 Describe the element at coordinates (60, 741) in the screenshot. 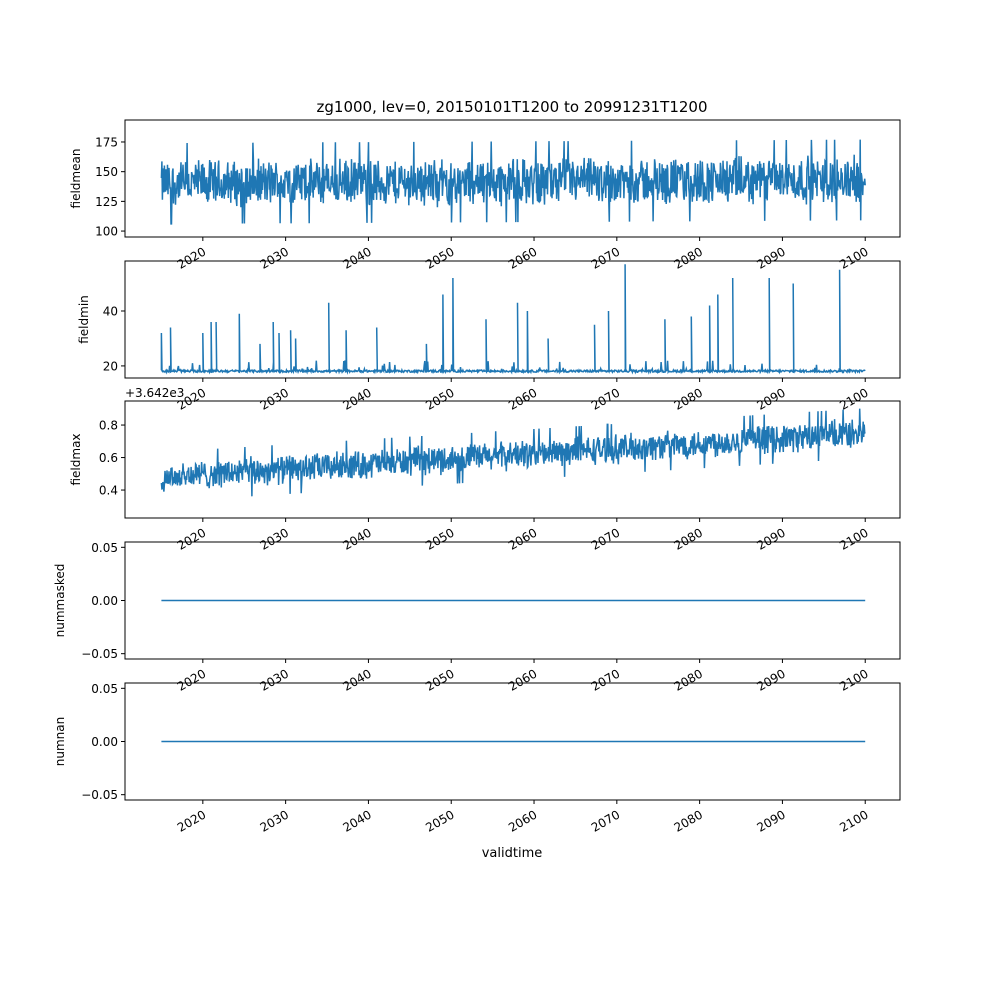

I see `y-axis-label-numnan: numnan` at that location.